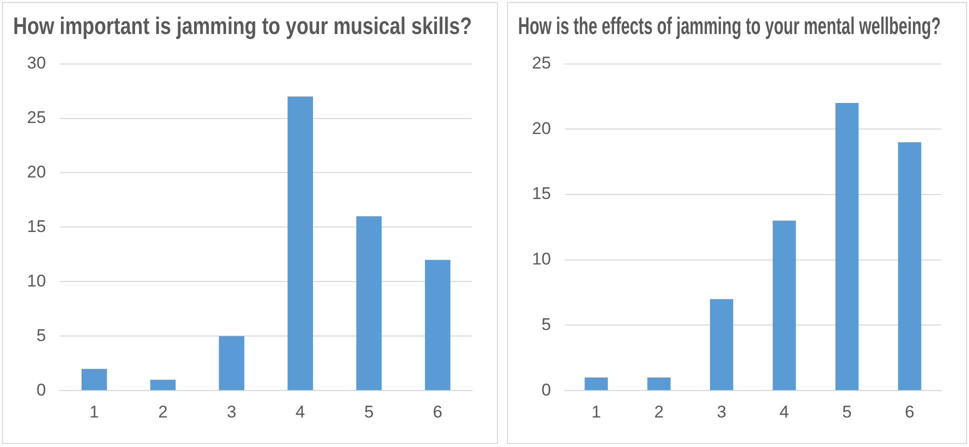 The height and width of the screenshot is (447, 969). I want to click on chart-title: How important is jamming to your musical skills?, so click(242, 26).